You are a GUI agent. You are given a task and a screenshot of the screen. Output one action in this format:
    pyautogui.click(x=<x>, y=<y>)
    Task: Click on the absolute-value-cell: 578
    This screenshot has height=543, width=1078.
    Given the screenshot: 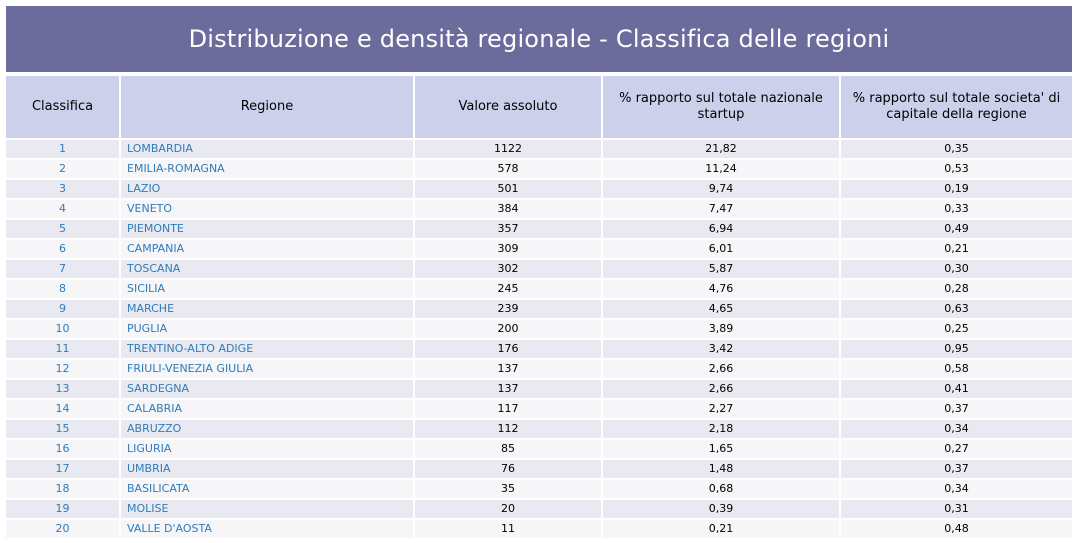 What is the action you would take?
    pyautogui.click(x=508, y=168)
    